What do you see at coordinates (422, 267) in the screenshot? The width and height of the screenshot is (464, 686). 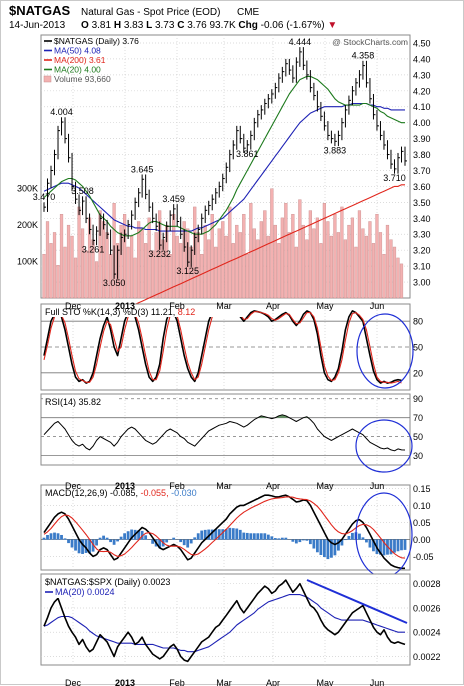 I see `price-y-tick-label: 3.10` at bounding box center [422, 267].